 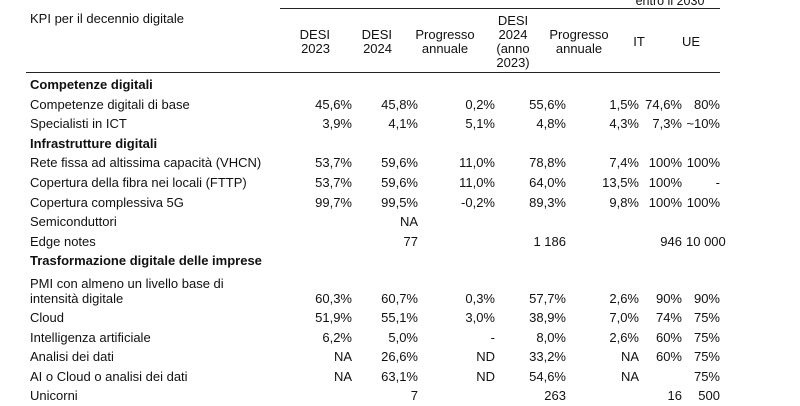 What do you see at coordinates (146, 163) in the screenshot?
I see `row-label: Rete fissa ad altissima capacità (VHCN)` at bounding box center [146, 163].